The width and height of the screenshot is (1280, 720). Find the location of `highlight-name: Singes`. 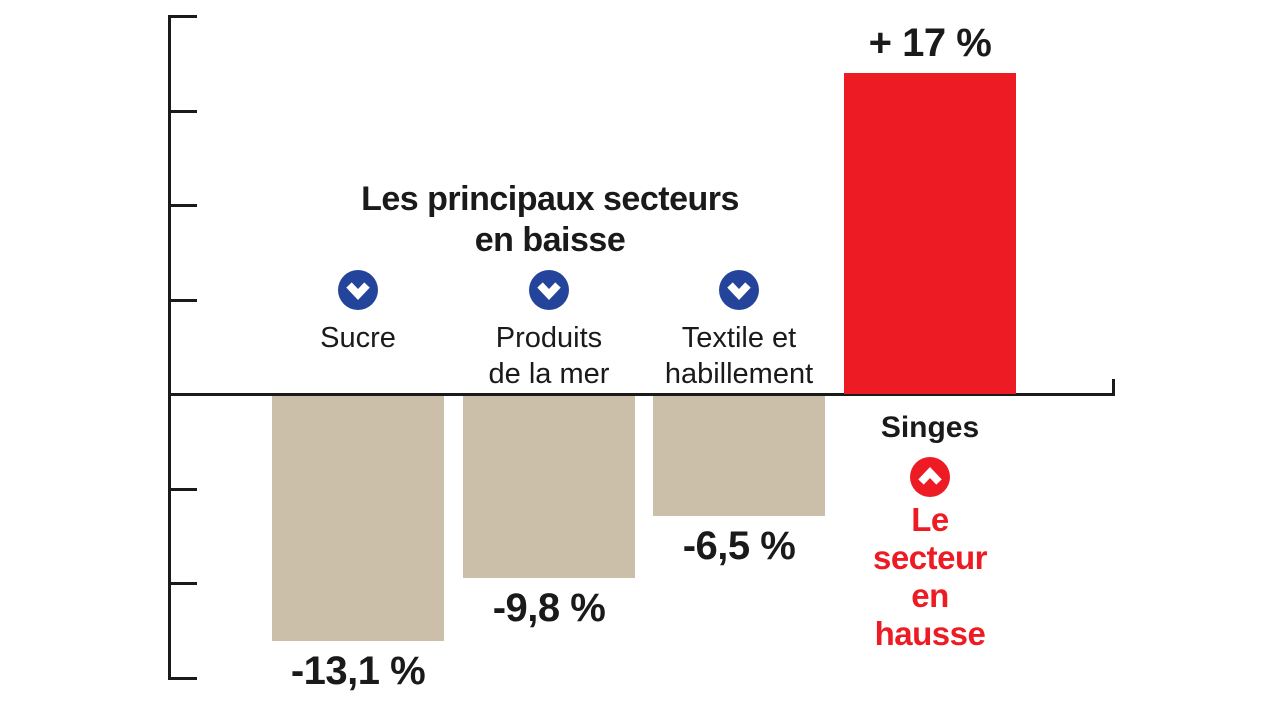

highlight-name: Singes is located at coordinates (930, 427).